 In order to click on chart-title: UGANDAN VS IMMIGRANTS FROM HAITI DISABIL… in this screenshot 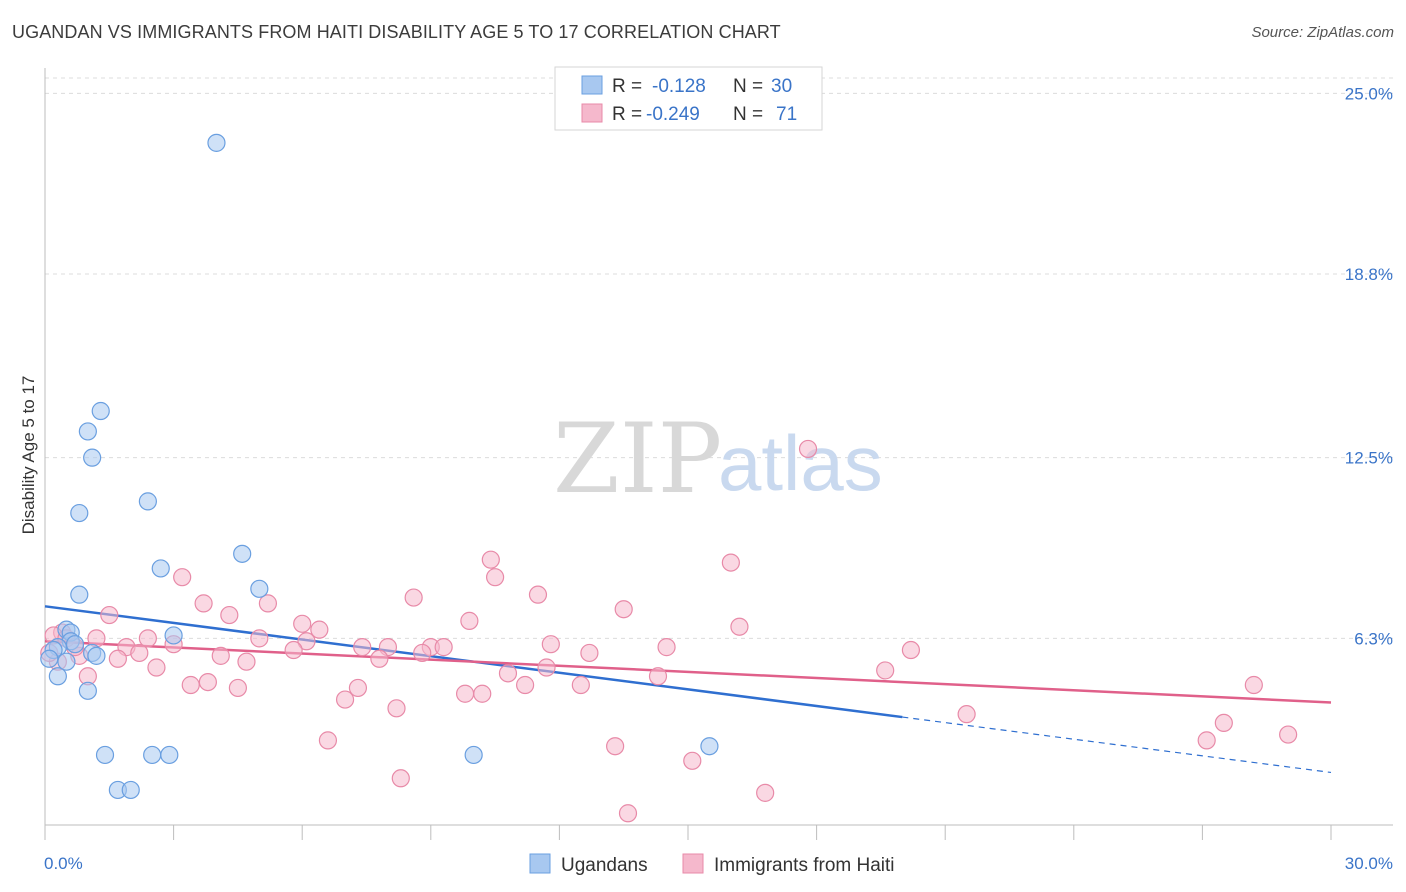, I will do `click(396, 32)`.